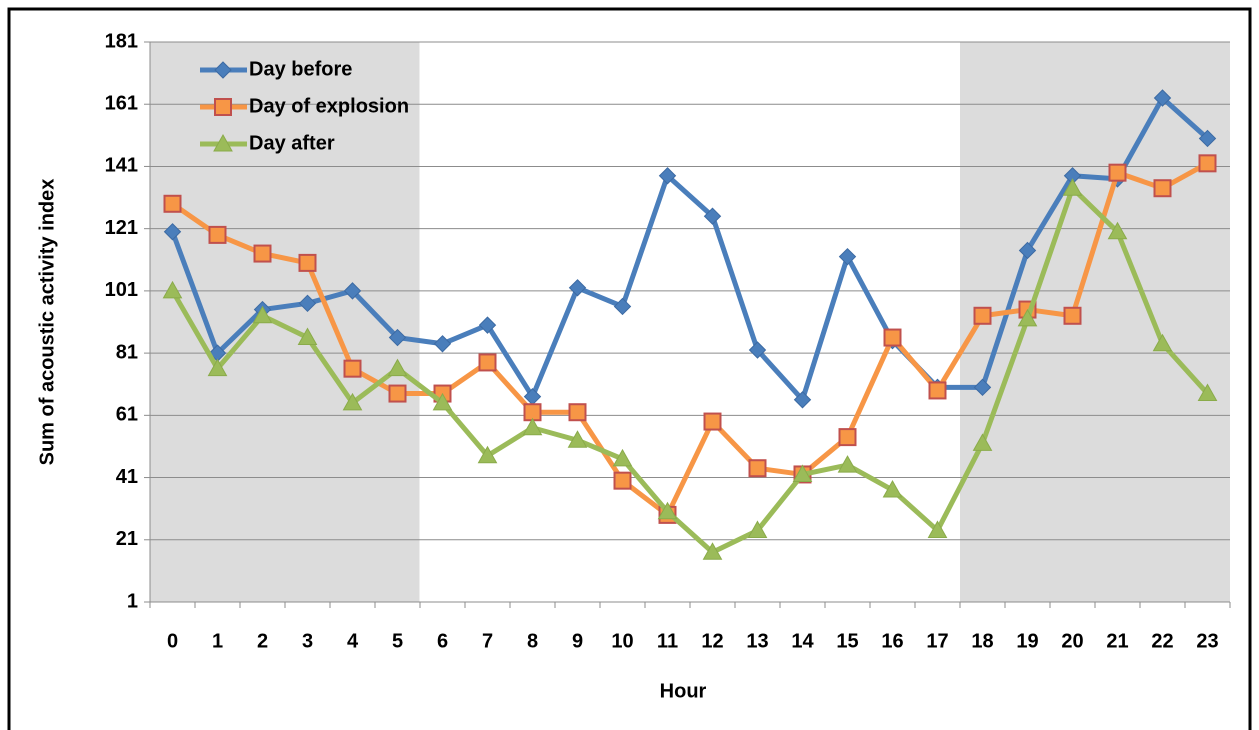 This screenshot has width=1259, height=730. I want to click on x-tick-label: 9, so click(577, 641).